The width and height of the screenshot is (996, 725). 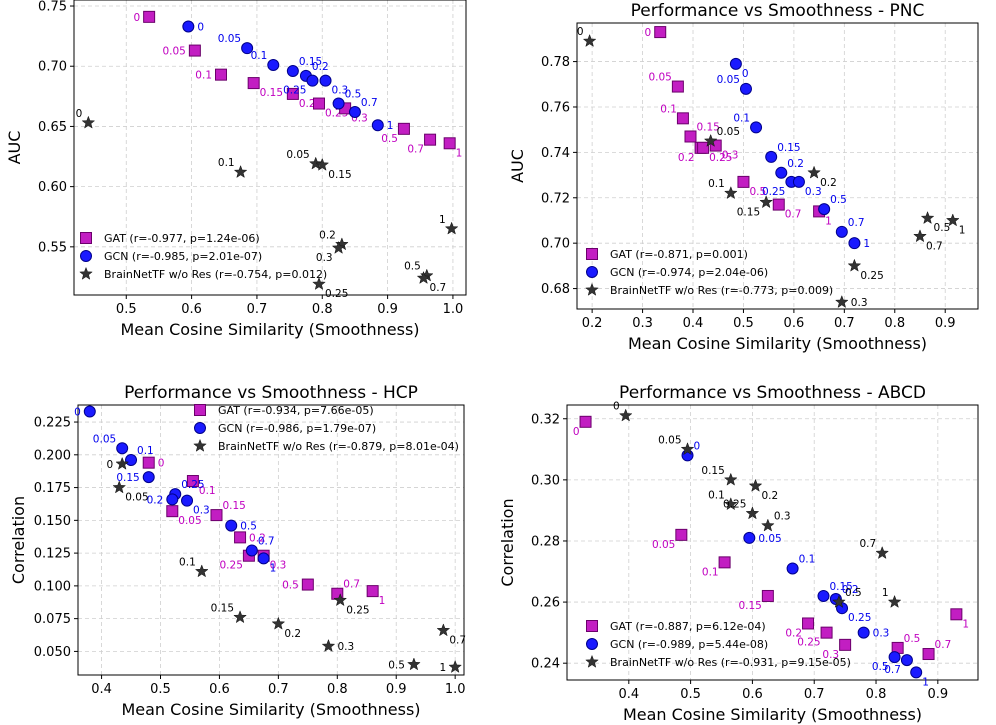 What do you see at coordinates (52, 187) in the screenshot?
I see `y-tick-label: 0.60` at bounding box center [52, 187].